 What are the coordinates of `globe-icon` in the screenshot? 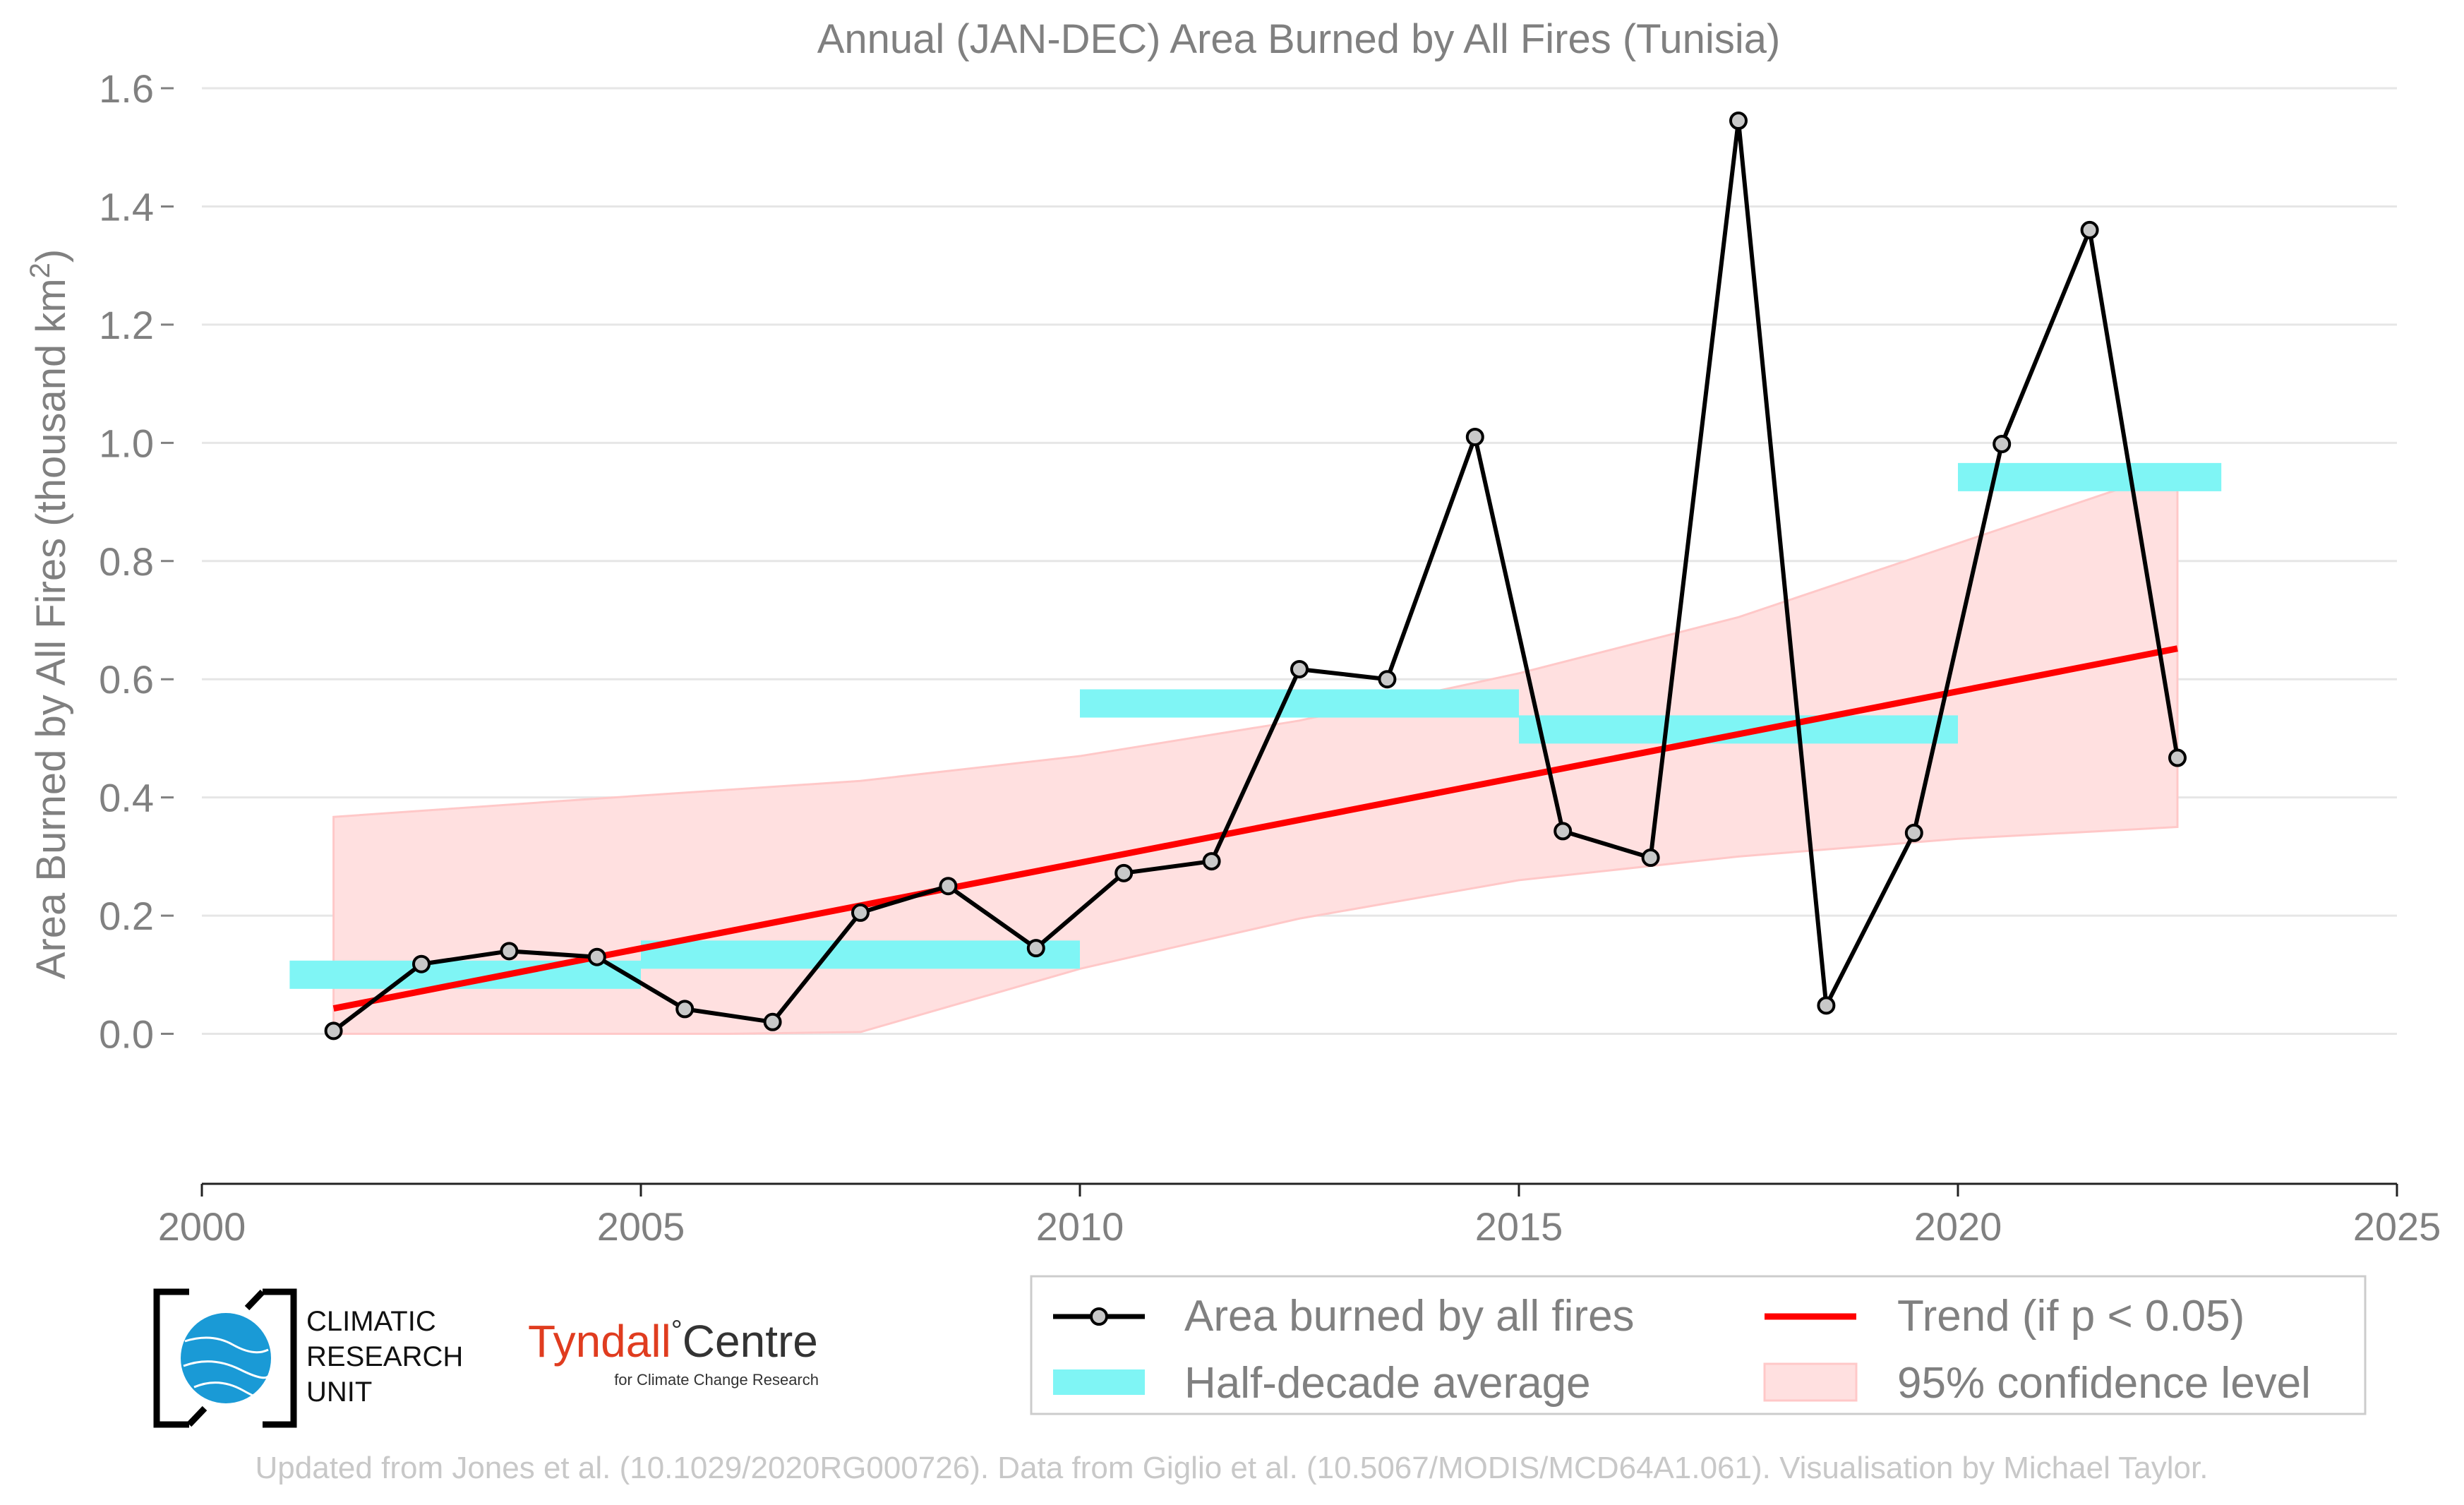 It's located at (226, 1358).